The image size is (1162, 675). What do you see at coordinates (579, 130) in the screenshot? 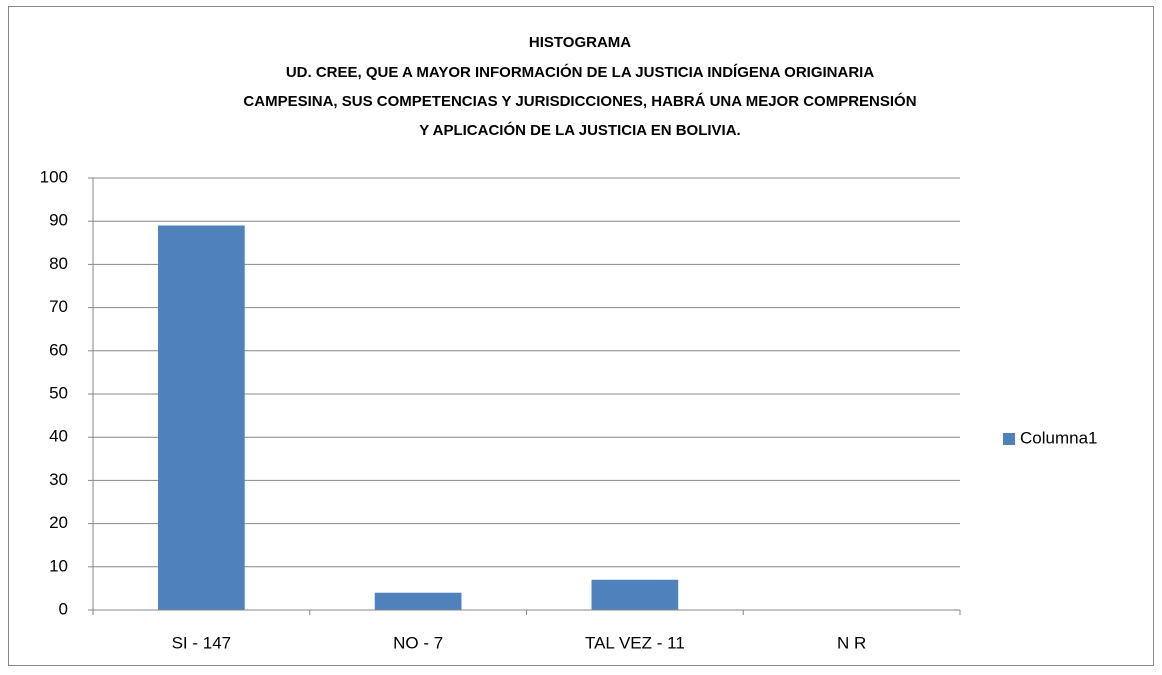
I see `chart-title: Y APLICACIÓN DE LA JUSTICIA EN BOLIVIA.` at bounding box center [579, 130].